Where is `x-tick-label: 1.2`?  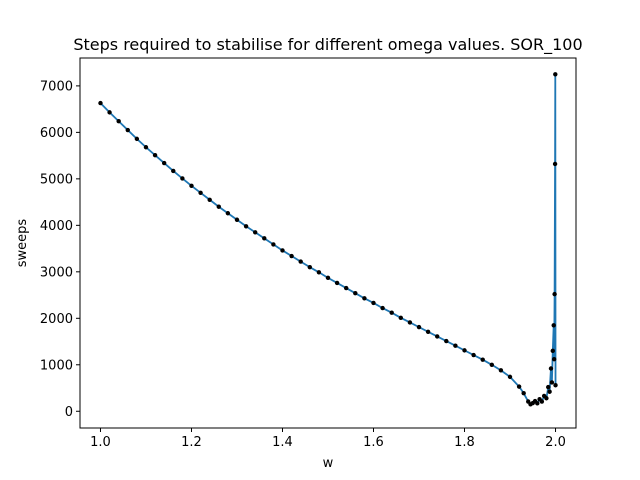 x-tick-label: 1.2 is located at coordinates (191, 442).